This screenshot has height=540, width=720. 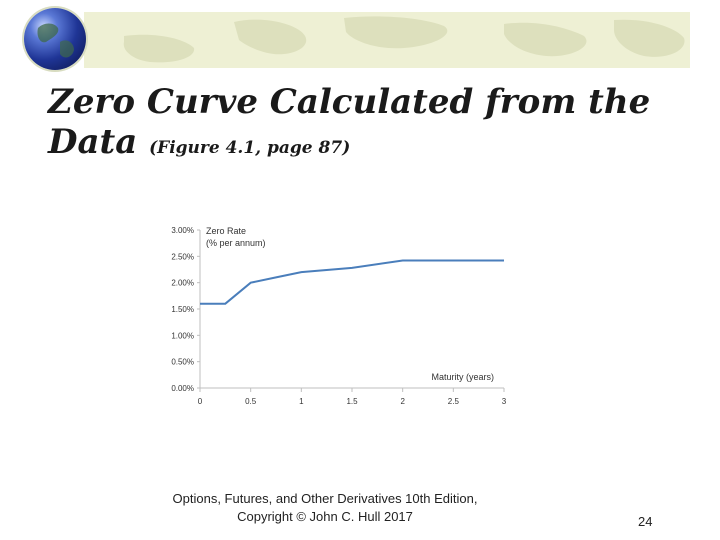 What do you see at coordinates (645, 521) in the screenshot?
I see `page-number: 24` at bounding box center [645, 521].